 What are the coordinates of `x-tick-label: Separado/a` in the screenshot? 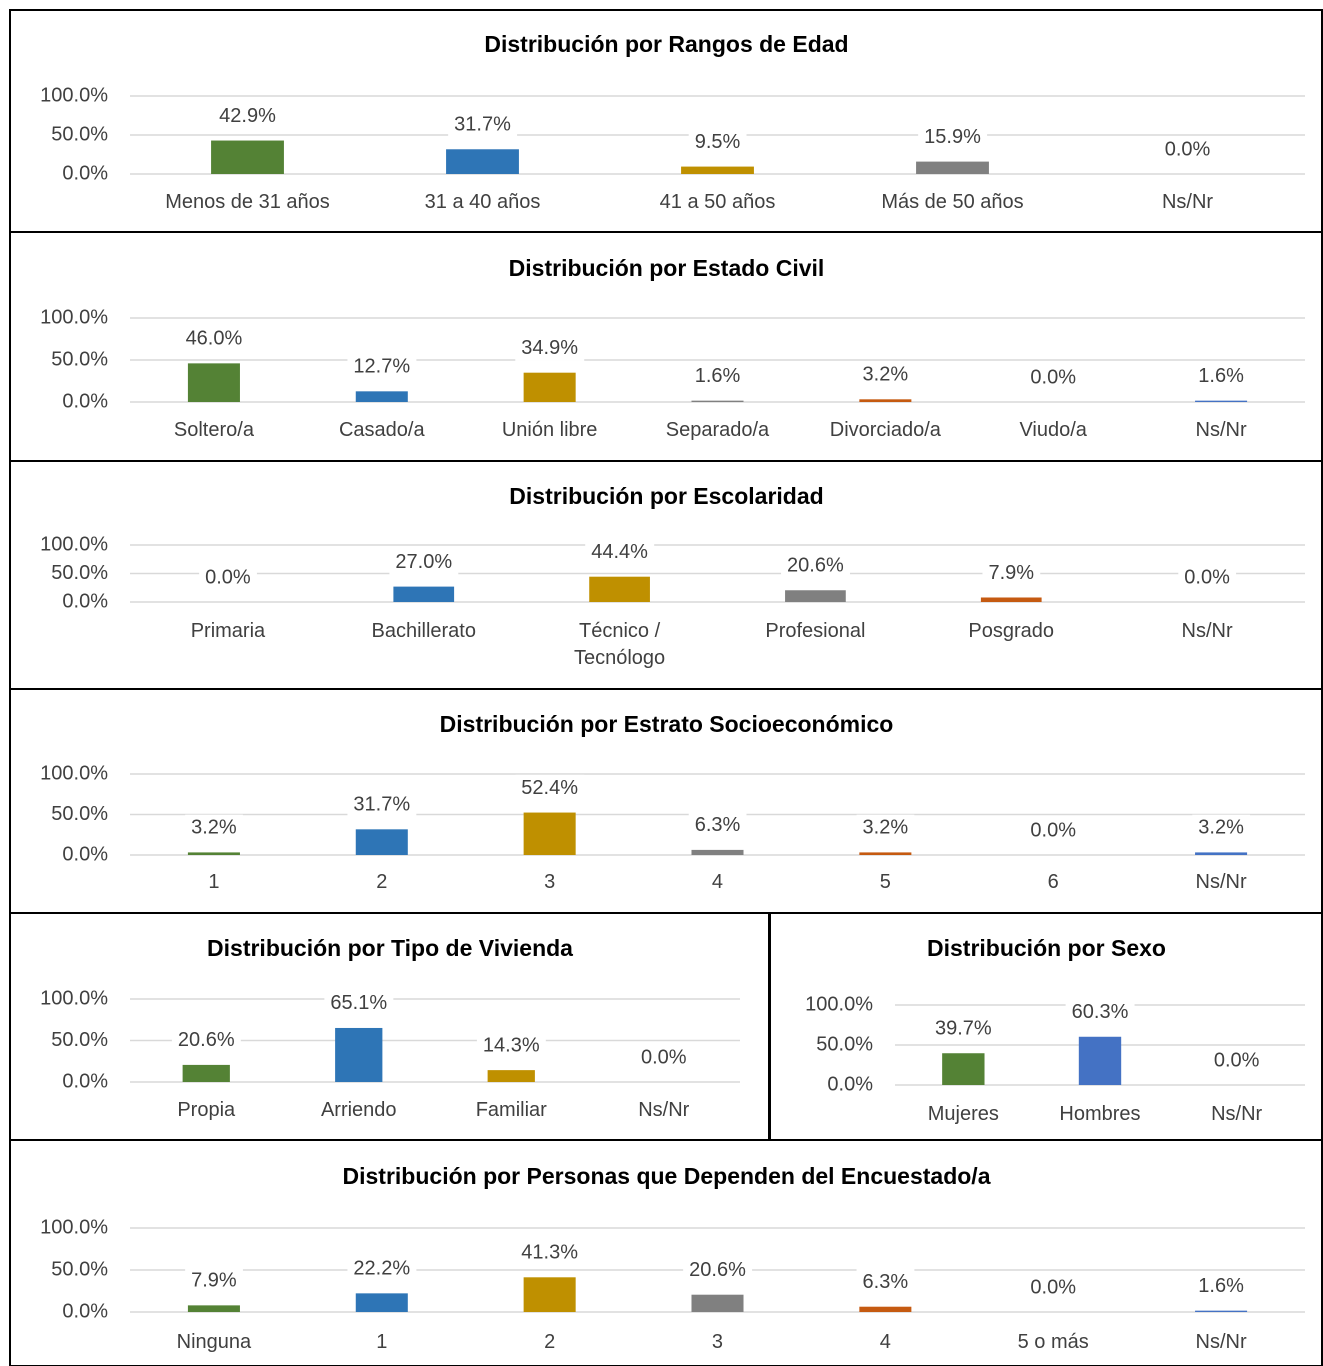 It's located at (717, 430).